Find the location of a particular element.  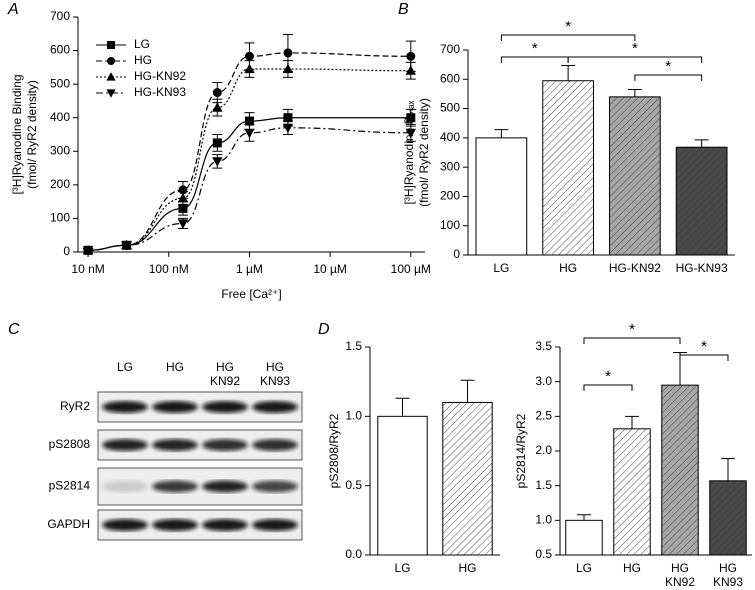

y-tick-label: 700 is located at coordinates (450, 49).